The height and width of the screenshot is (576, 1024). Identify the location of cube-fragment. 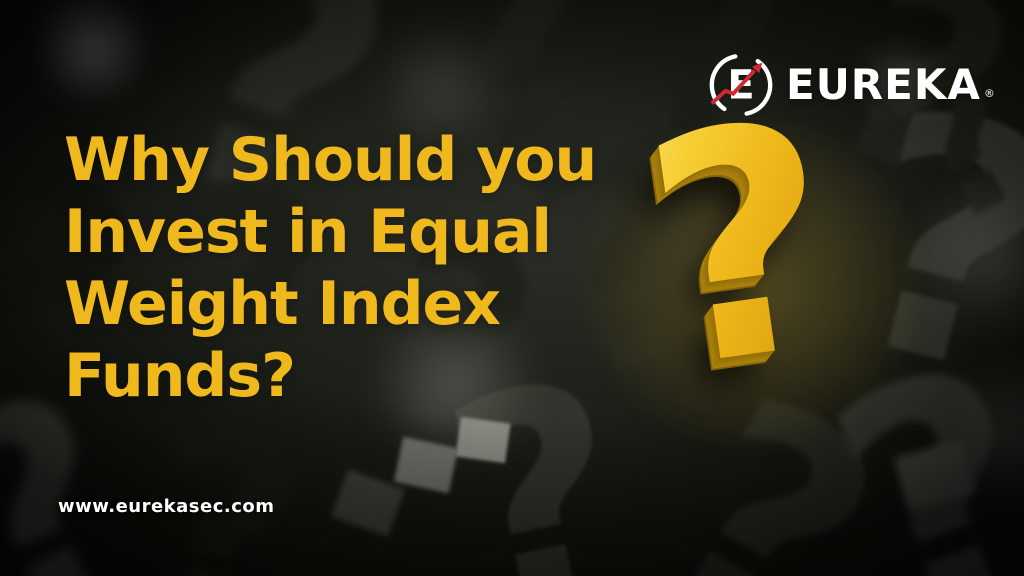
(483, 440).